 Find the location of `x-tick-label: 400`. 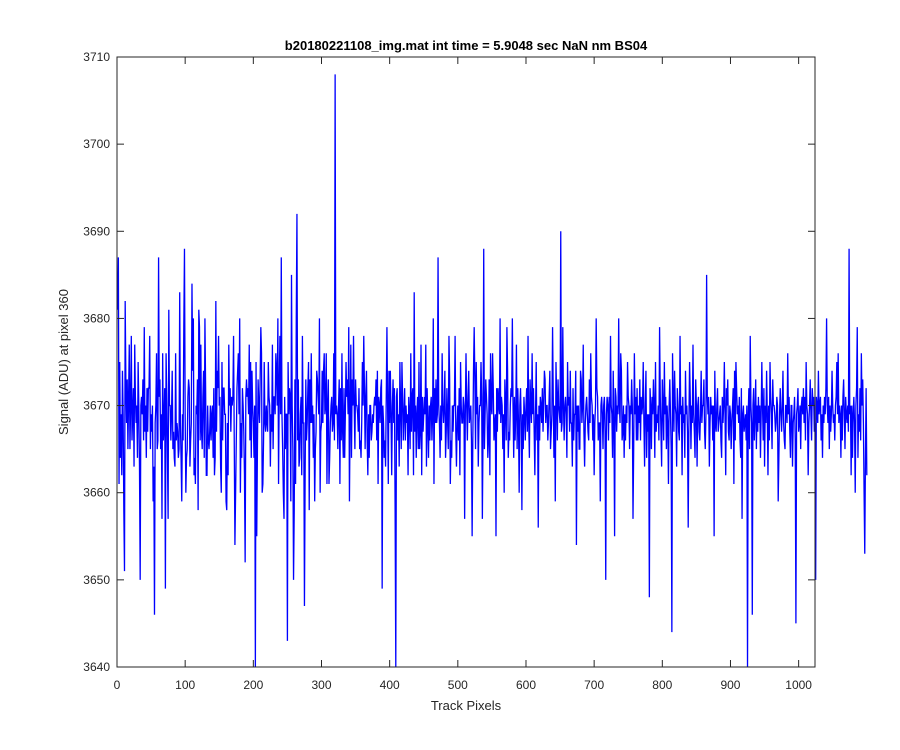

x-tick-label: 400 is located at coordinates (390, 685).